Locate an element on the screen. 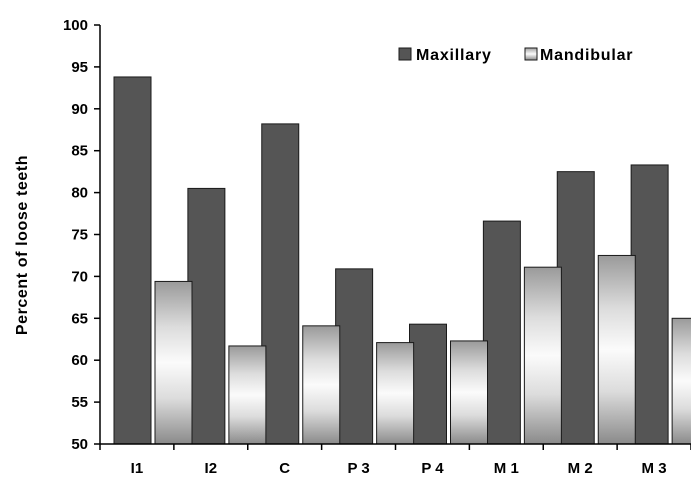 This screenshot has width=691, height=483. bar-mandibular-i1 is located at coordinates (173, 362).